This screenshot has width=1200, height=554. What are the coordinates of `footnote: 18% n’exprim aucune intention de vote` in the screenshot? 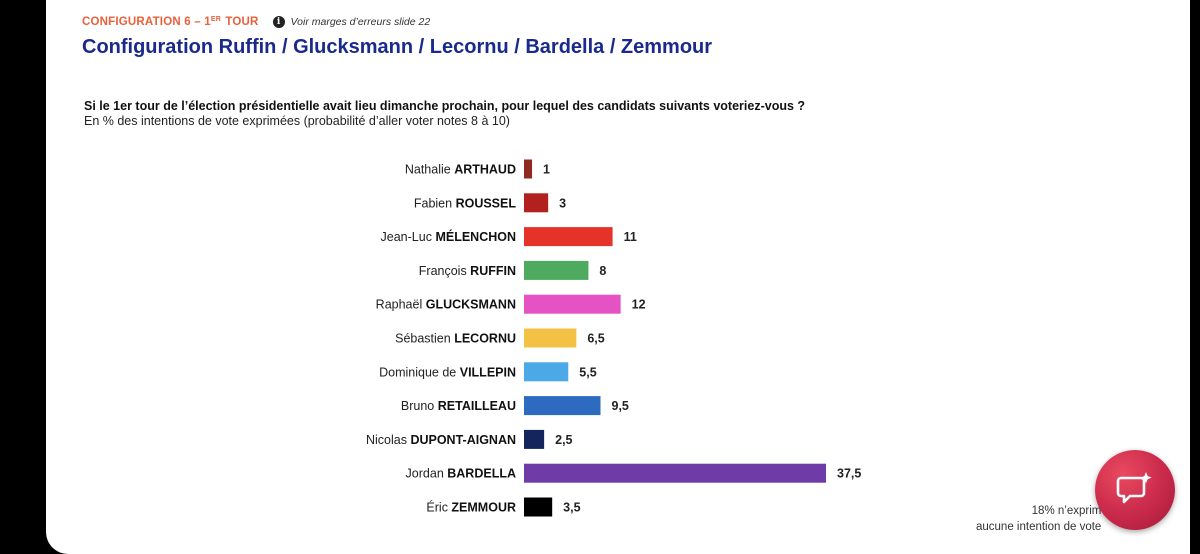 It's located at (1038, 519).